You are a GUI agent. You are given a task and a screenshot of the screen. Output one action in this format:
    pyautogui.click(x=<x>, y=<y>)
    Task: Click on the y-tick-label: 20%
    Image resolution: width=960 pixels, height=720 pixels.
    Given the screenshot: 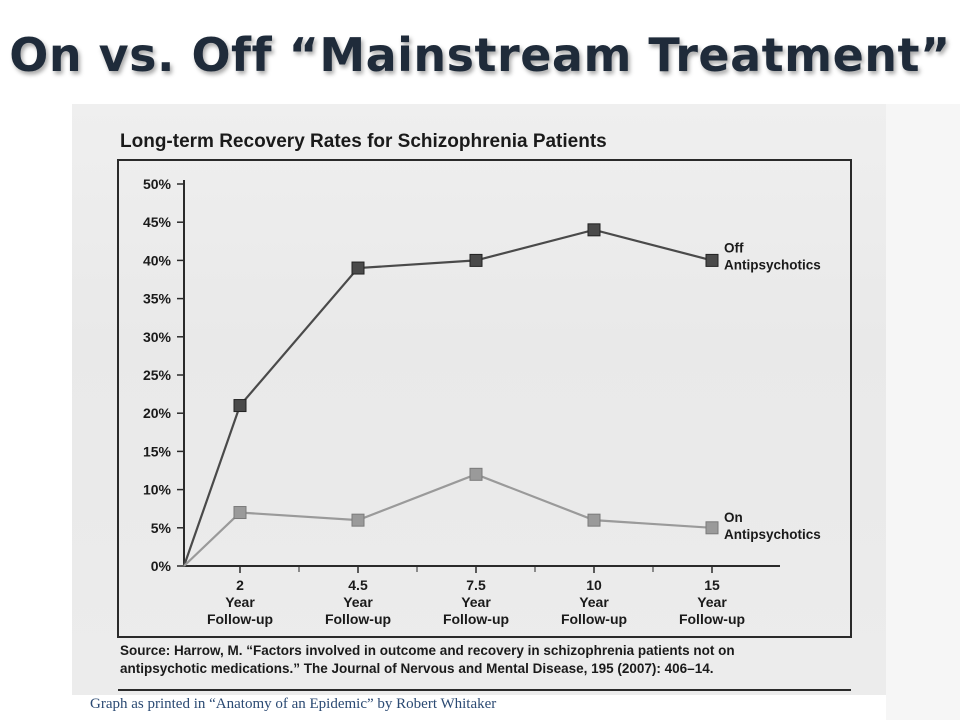 What is the action you would take?
    pyautogui.click(x=157, y=413)
    